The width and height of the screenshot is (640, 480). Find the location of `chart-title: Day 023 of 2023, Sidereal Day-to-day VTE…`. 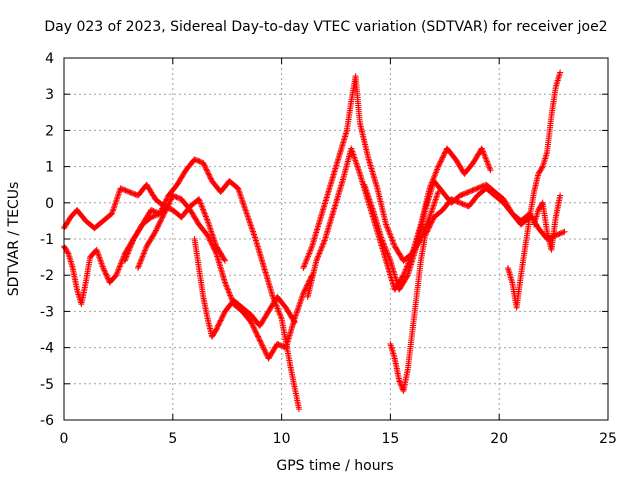

chart-title: Day 023 of 2023, Sidereal Day-to-day VTE… is located at coordinates (325, 27).